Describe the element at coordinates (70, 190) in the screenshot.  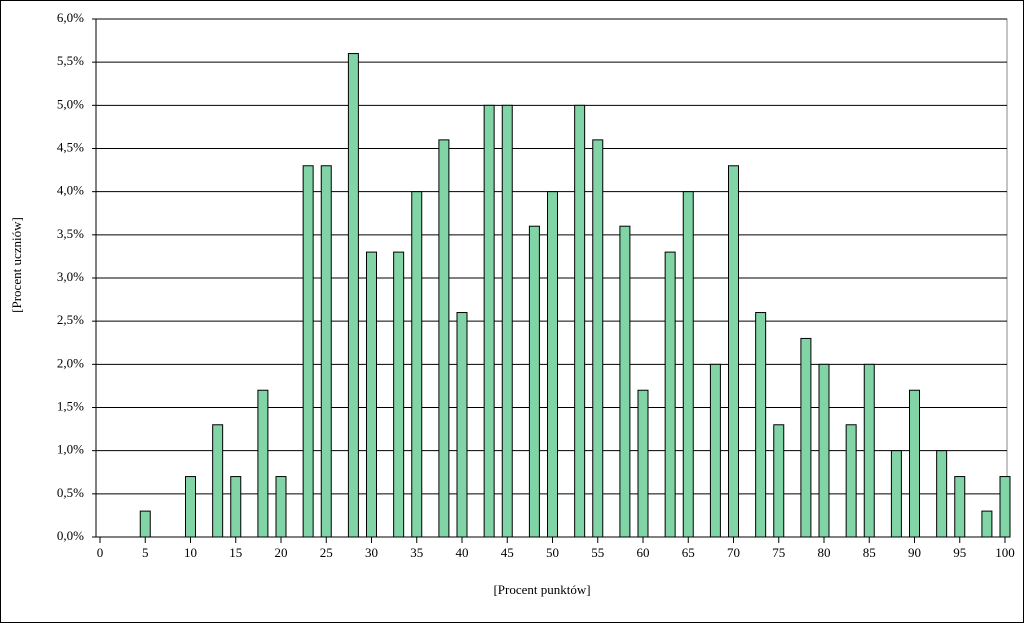
I see `y-tick-label: 4,0%` at that location.